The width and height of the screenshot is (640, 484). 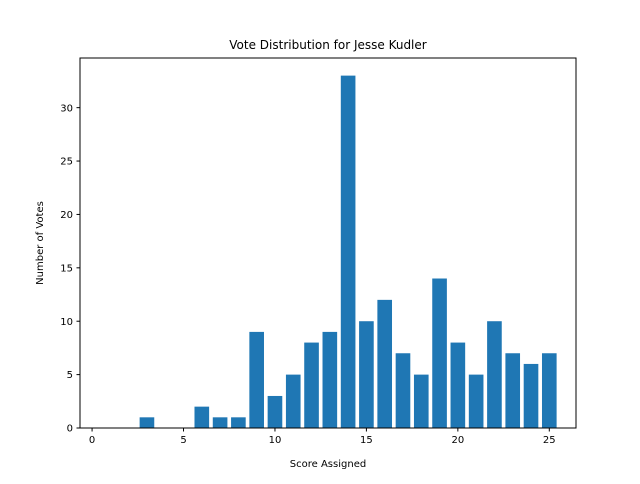 I want to click on x-tick-label: 20, so click(x=457, y=440).